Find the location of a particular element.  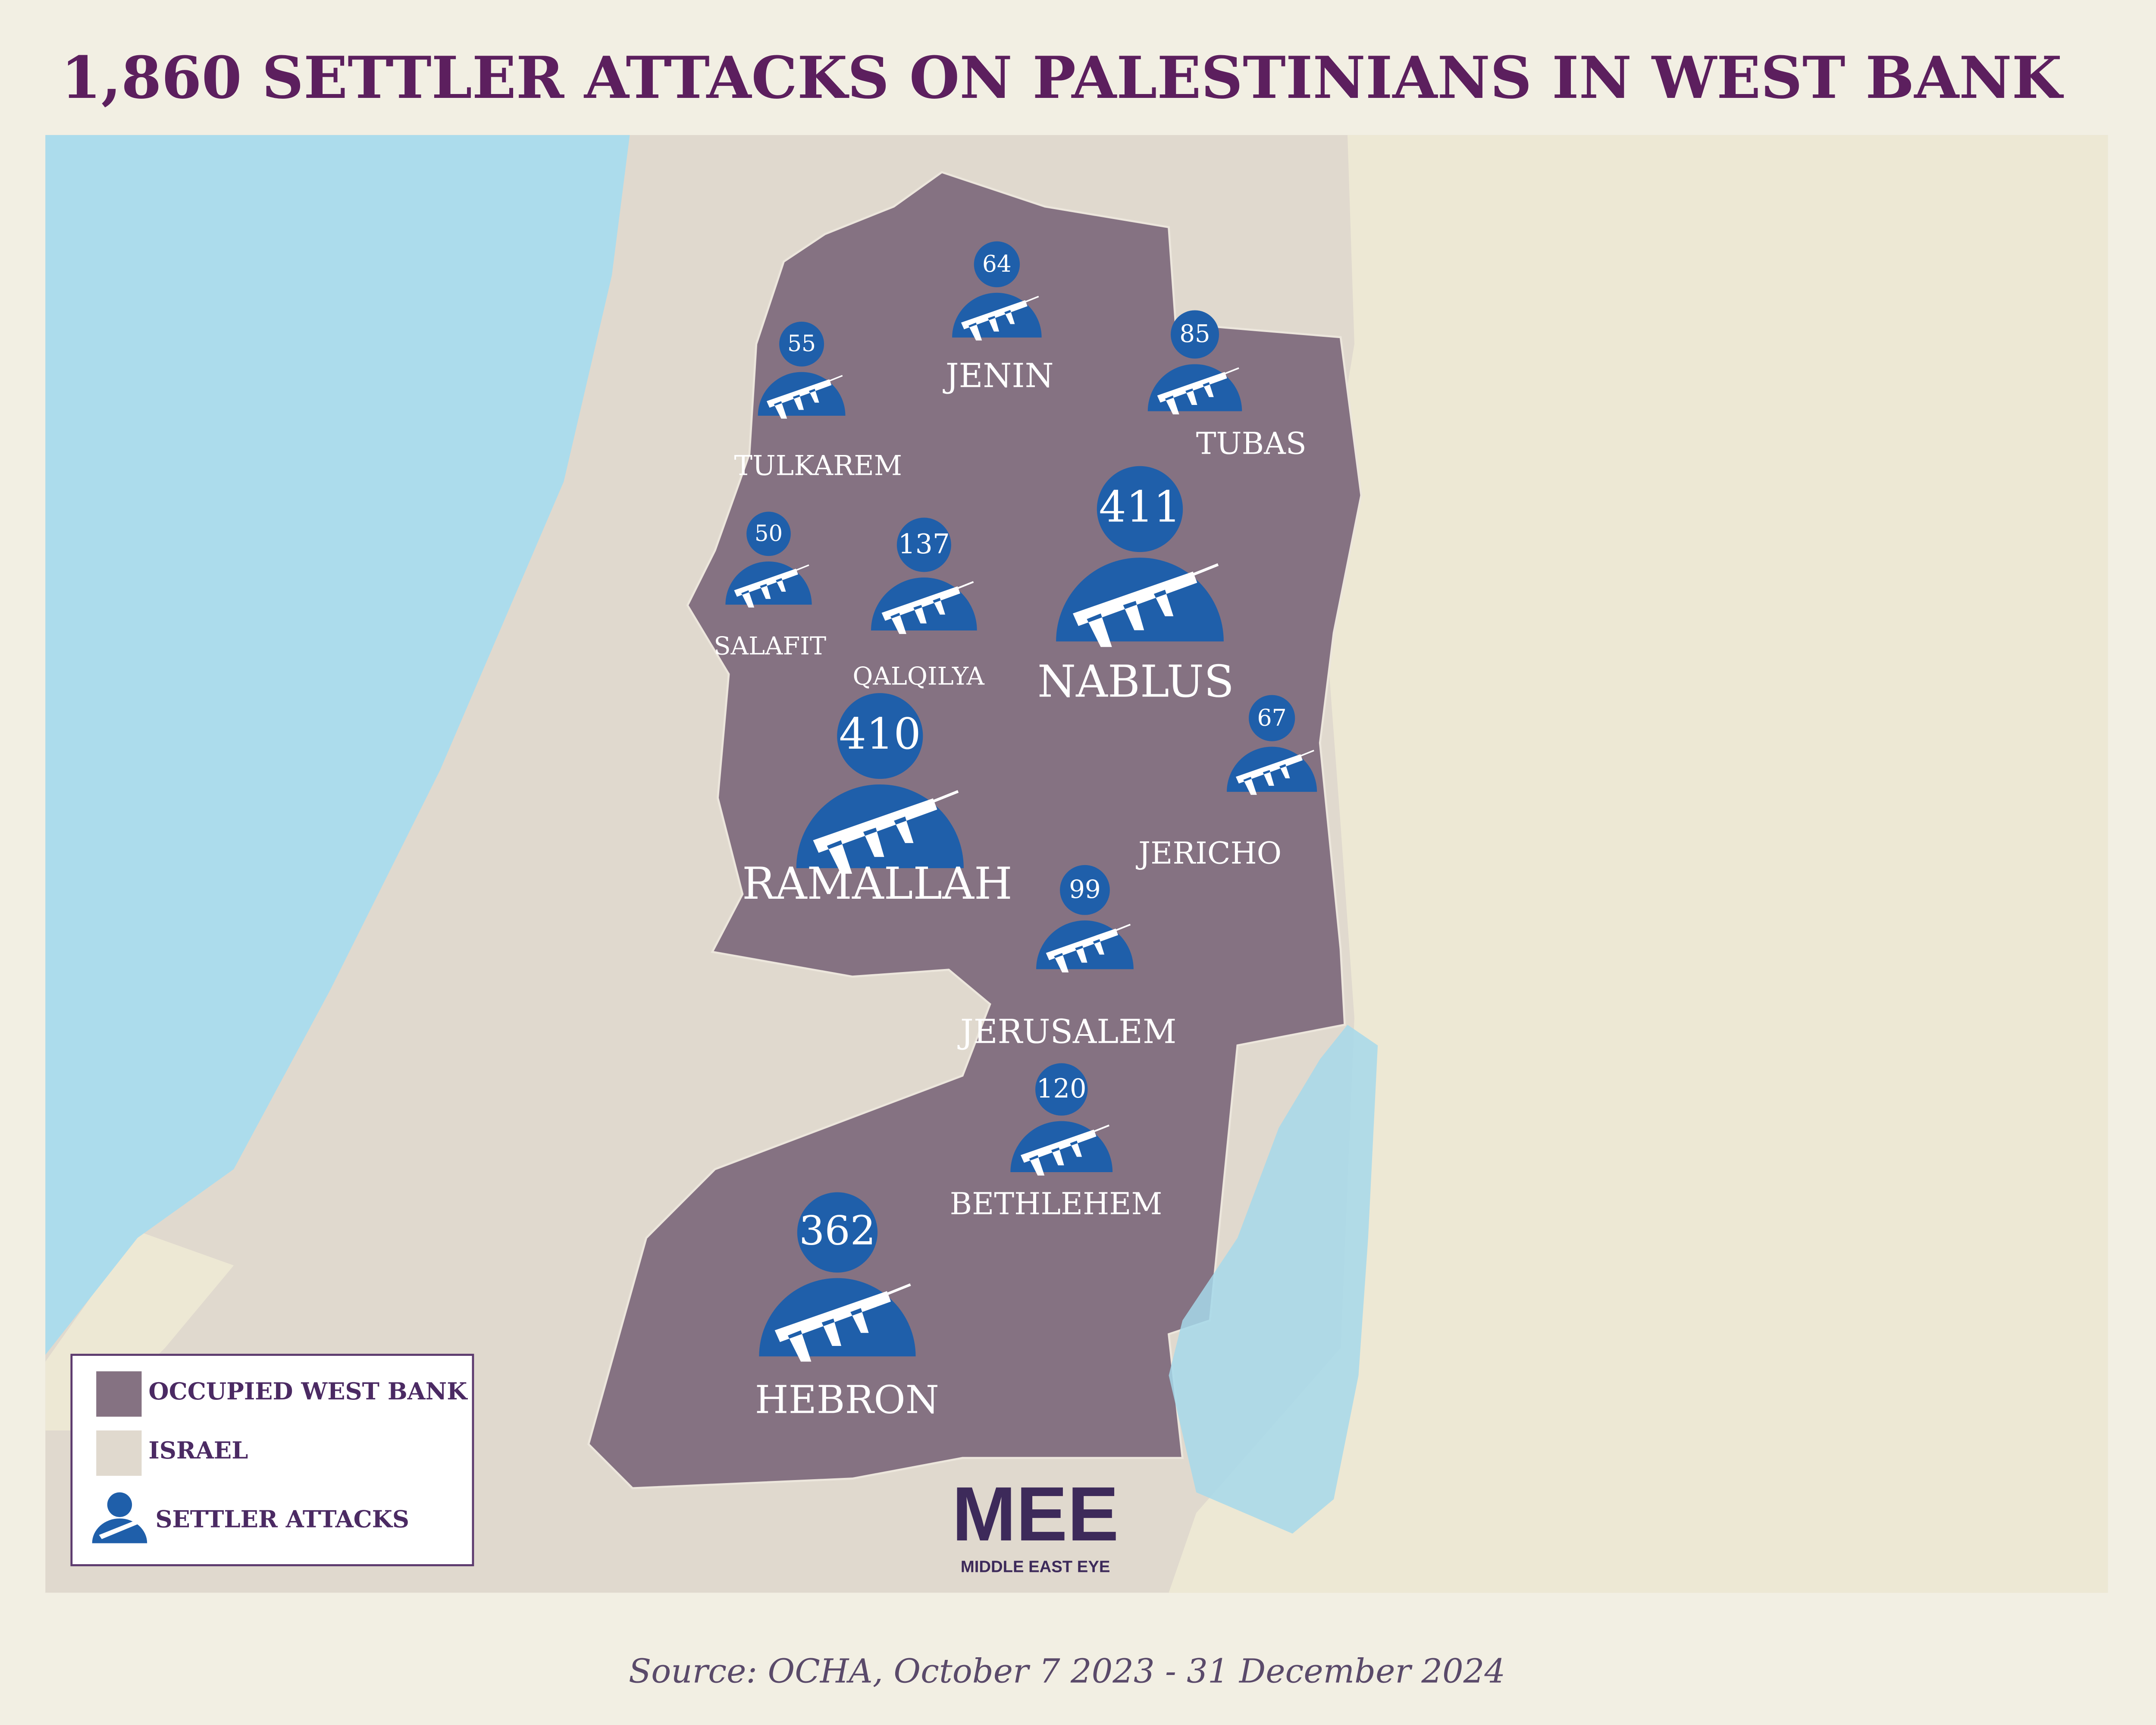

attack-count: 64 is located at coordinates (997, 264).